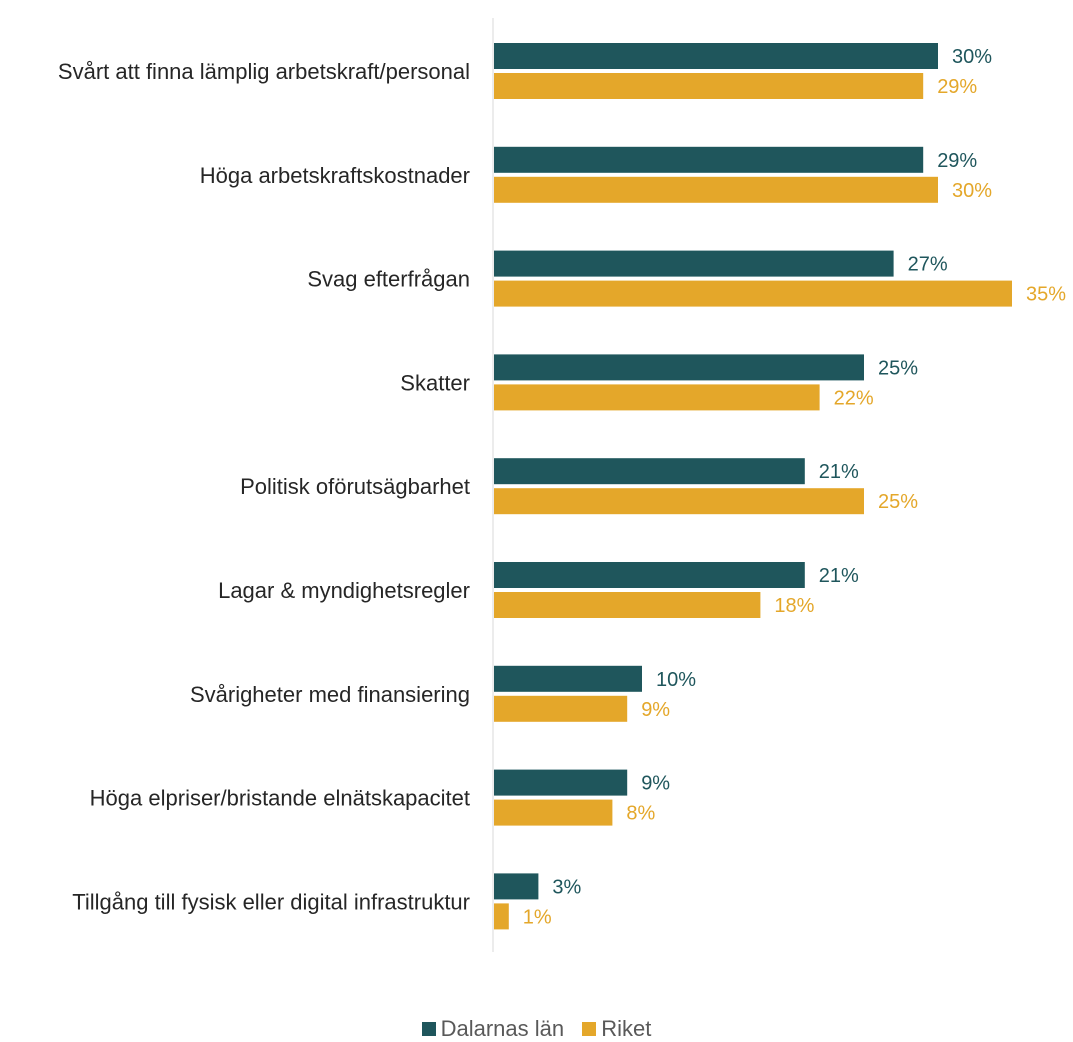 The image size is (1073, 1042). What do you see at coordinates (428, 1029) in the screenshot?
I see `legend-swatch-dalarnas` at bounding box center [428, 1029].